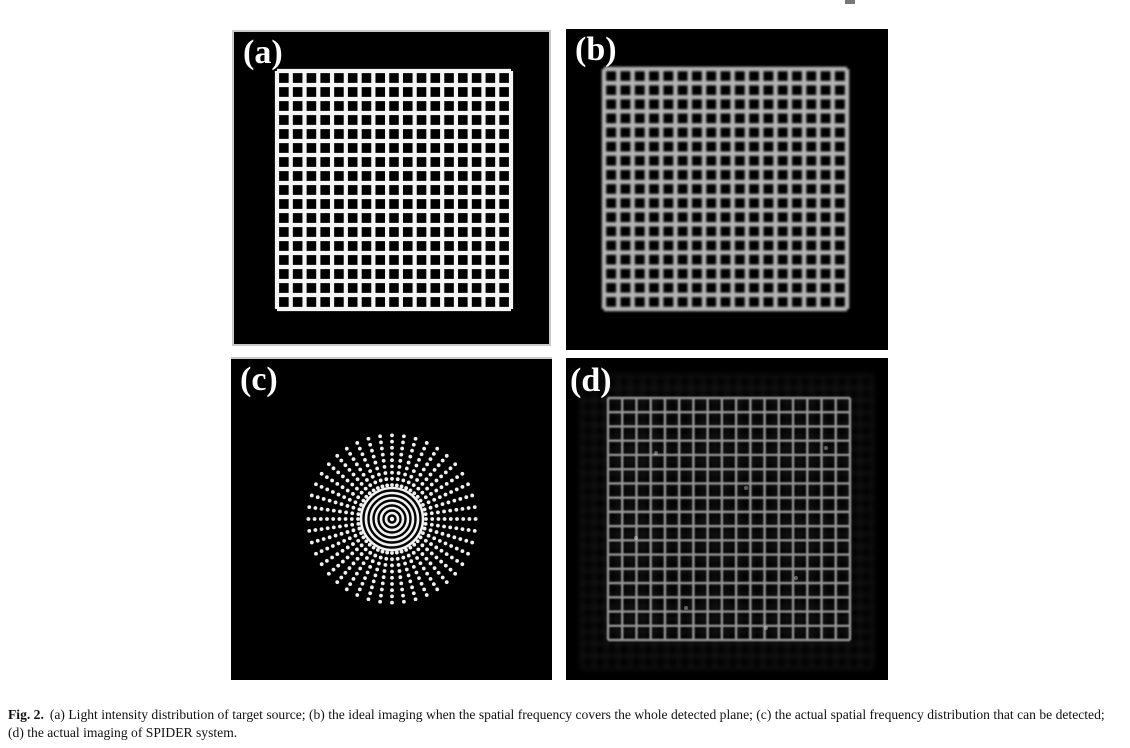 The height and width of the screenshot is (748, 1130). I want to click on panel-b-label: (b), so click(596, 49).